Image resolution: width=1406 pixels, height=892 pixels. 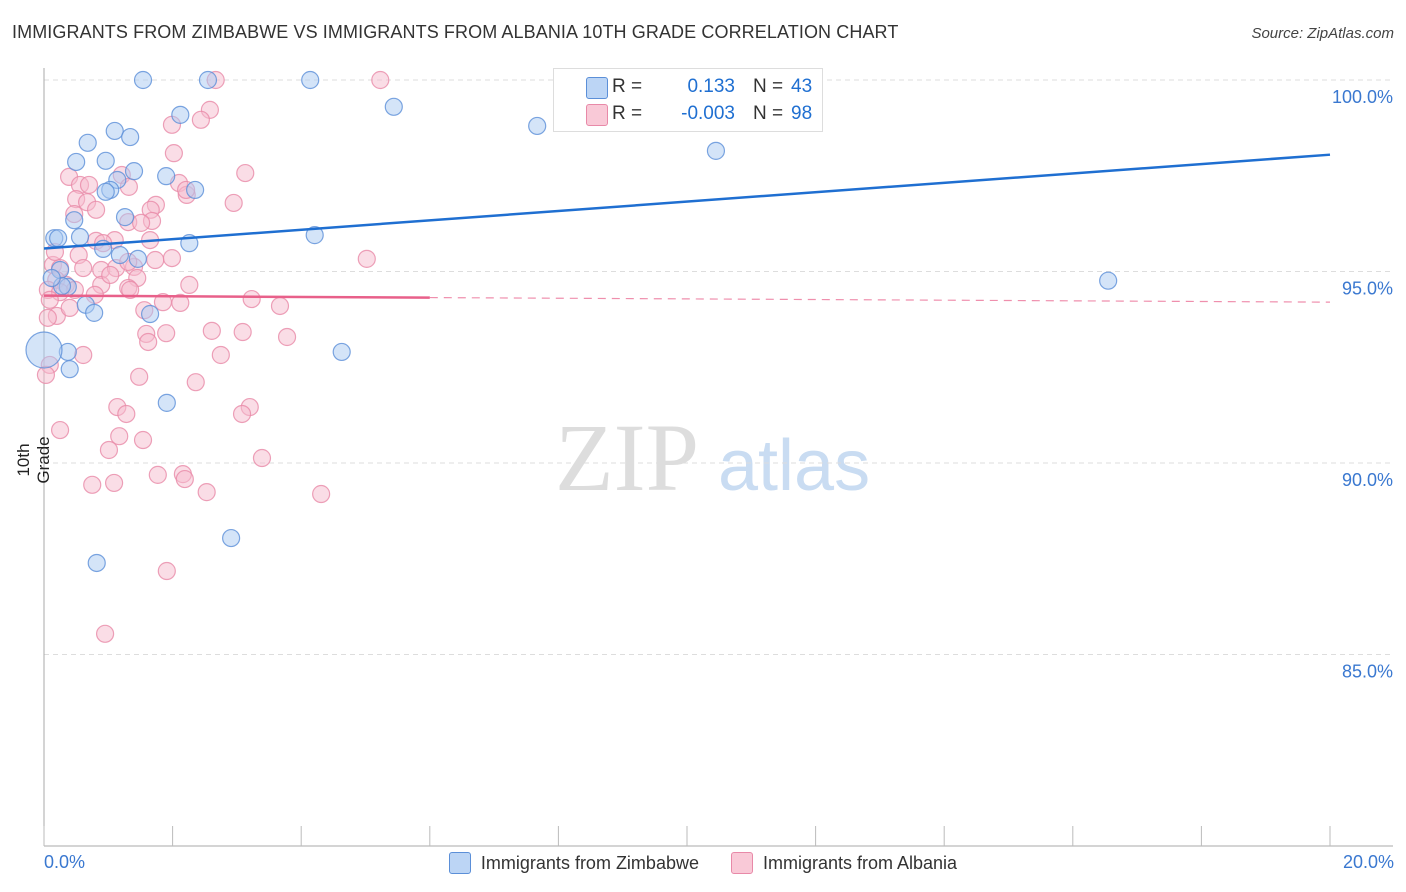 I want to click on zimbabwe-trend-line, so click(x=687, y=201).